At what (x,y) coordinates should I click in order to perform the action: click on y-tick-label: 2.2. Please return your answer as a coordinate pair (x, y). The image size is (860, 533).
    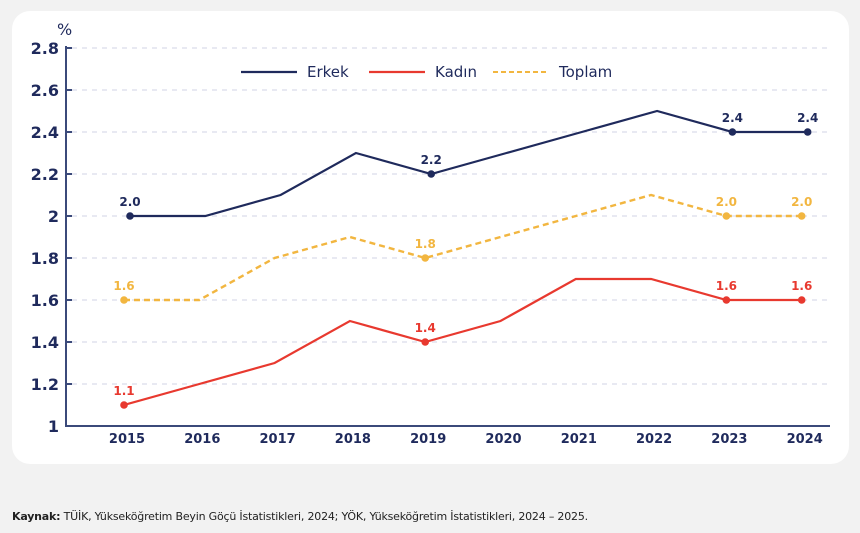
    Looking at the image, I should click on (45, 174).